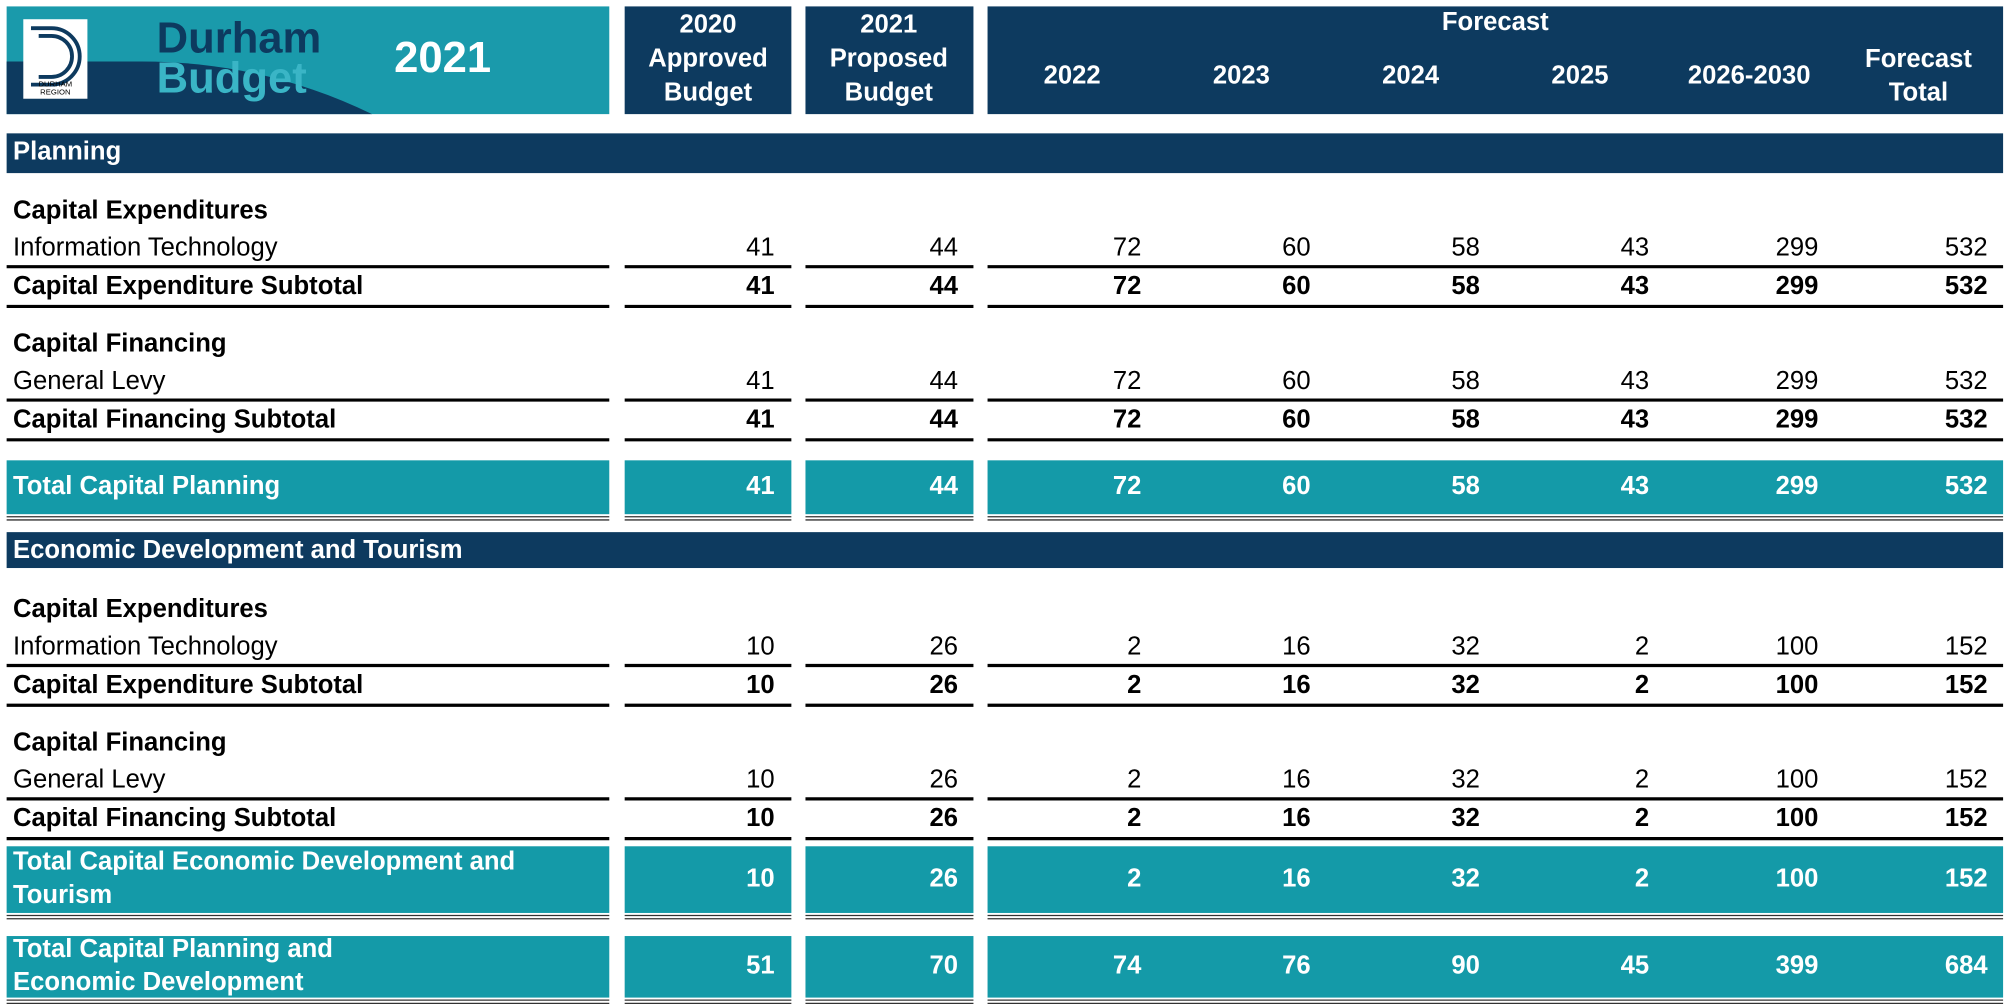 This screenshot has width=2011, height=1004. I want to click on group-heading: Capital Expenditures, so click(140, 210).